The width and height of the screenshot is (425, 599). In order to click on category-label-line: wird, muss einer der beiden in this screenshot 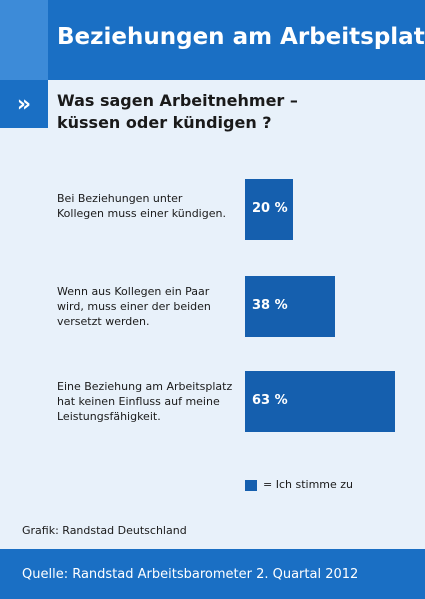, I will do `click(134, 306)`.